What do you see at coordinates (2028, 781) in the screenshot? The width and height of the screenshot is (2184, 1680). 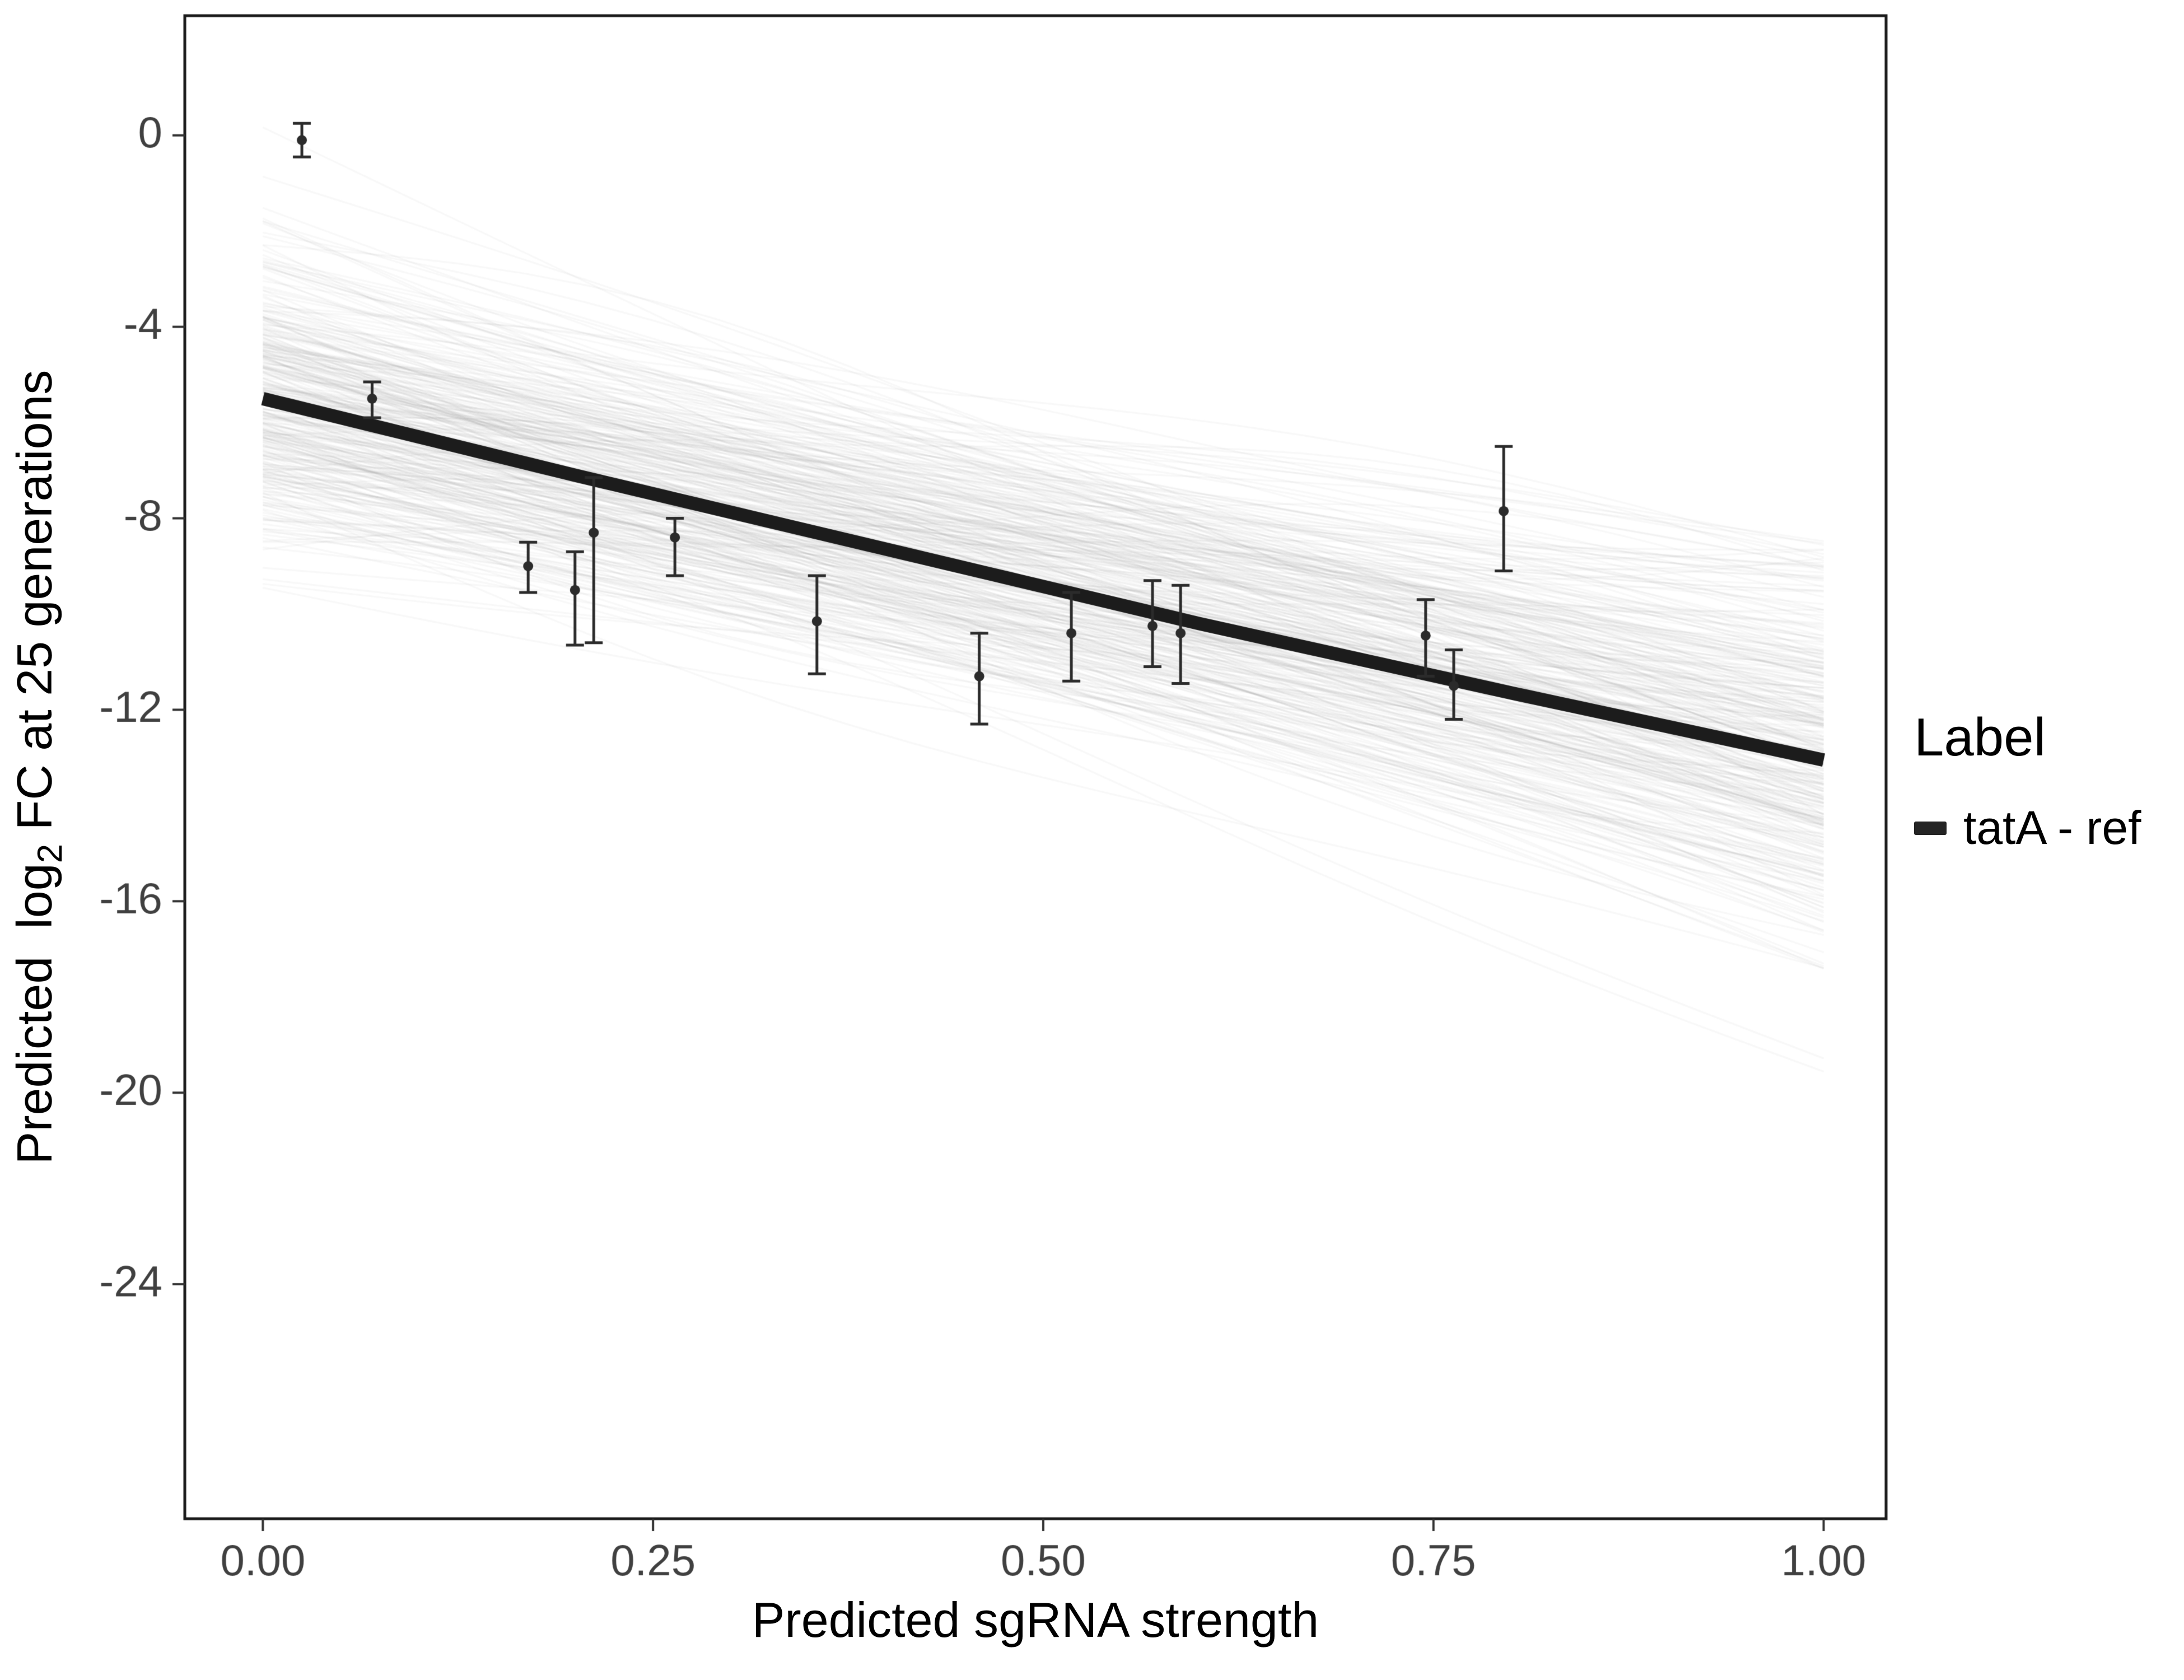 I see `legend: Label tatA - ref` at bounding box center [2028, 781].